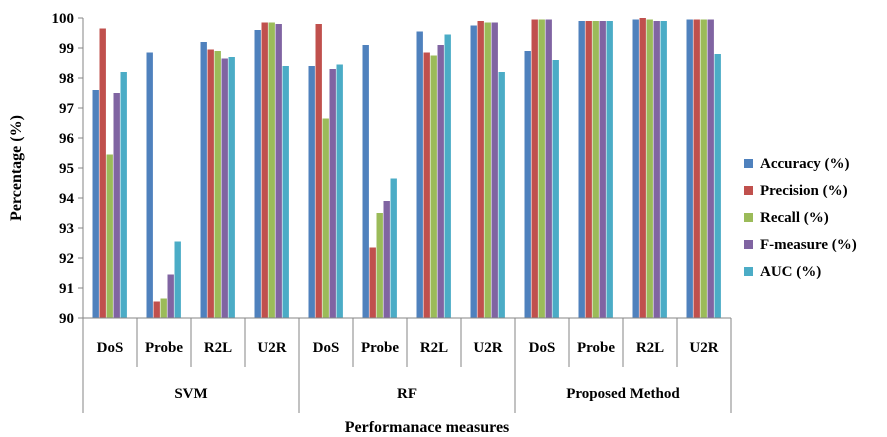 The width and height of the screenshot is (887, 437). What do you see at coordinates (16, 168) in the screenshot?
I see `y-axis-title: Percentage (%)` at bounding box center [16, 168].